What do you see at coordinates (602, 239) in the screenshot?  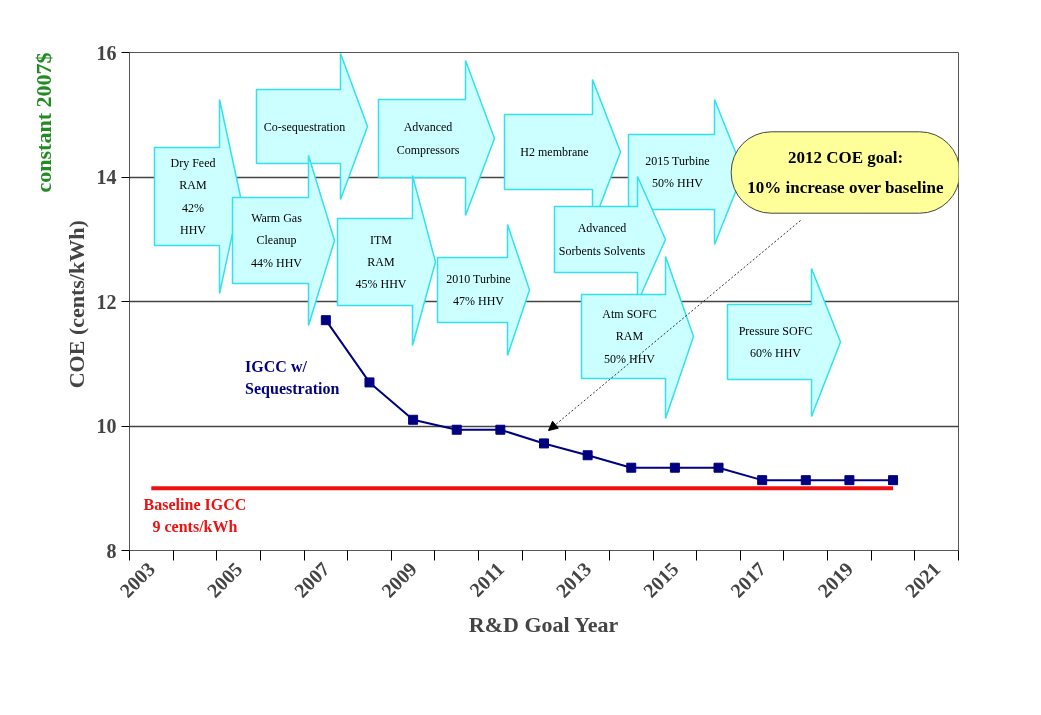 I see `annotation: Advanced Sorbents Solvents` at bounding box center [602, 239].